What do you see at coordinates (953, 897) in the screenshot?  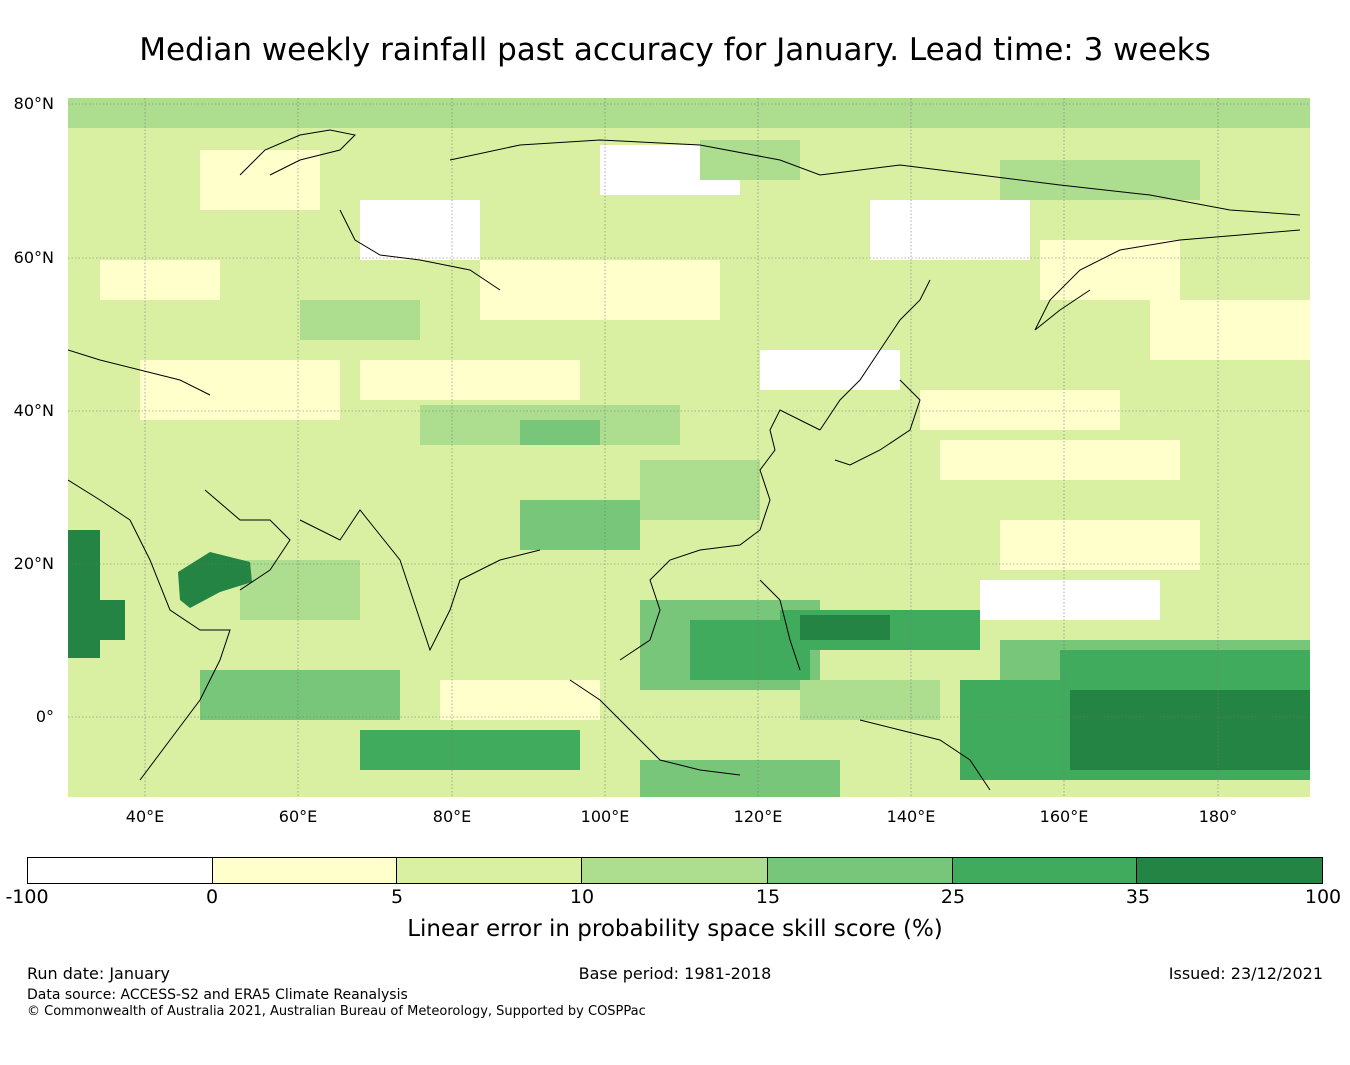 I see `colorbar-tick: 25` at bounding box center [953, 897].